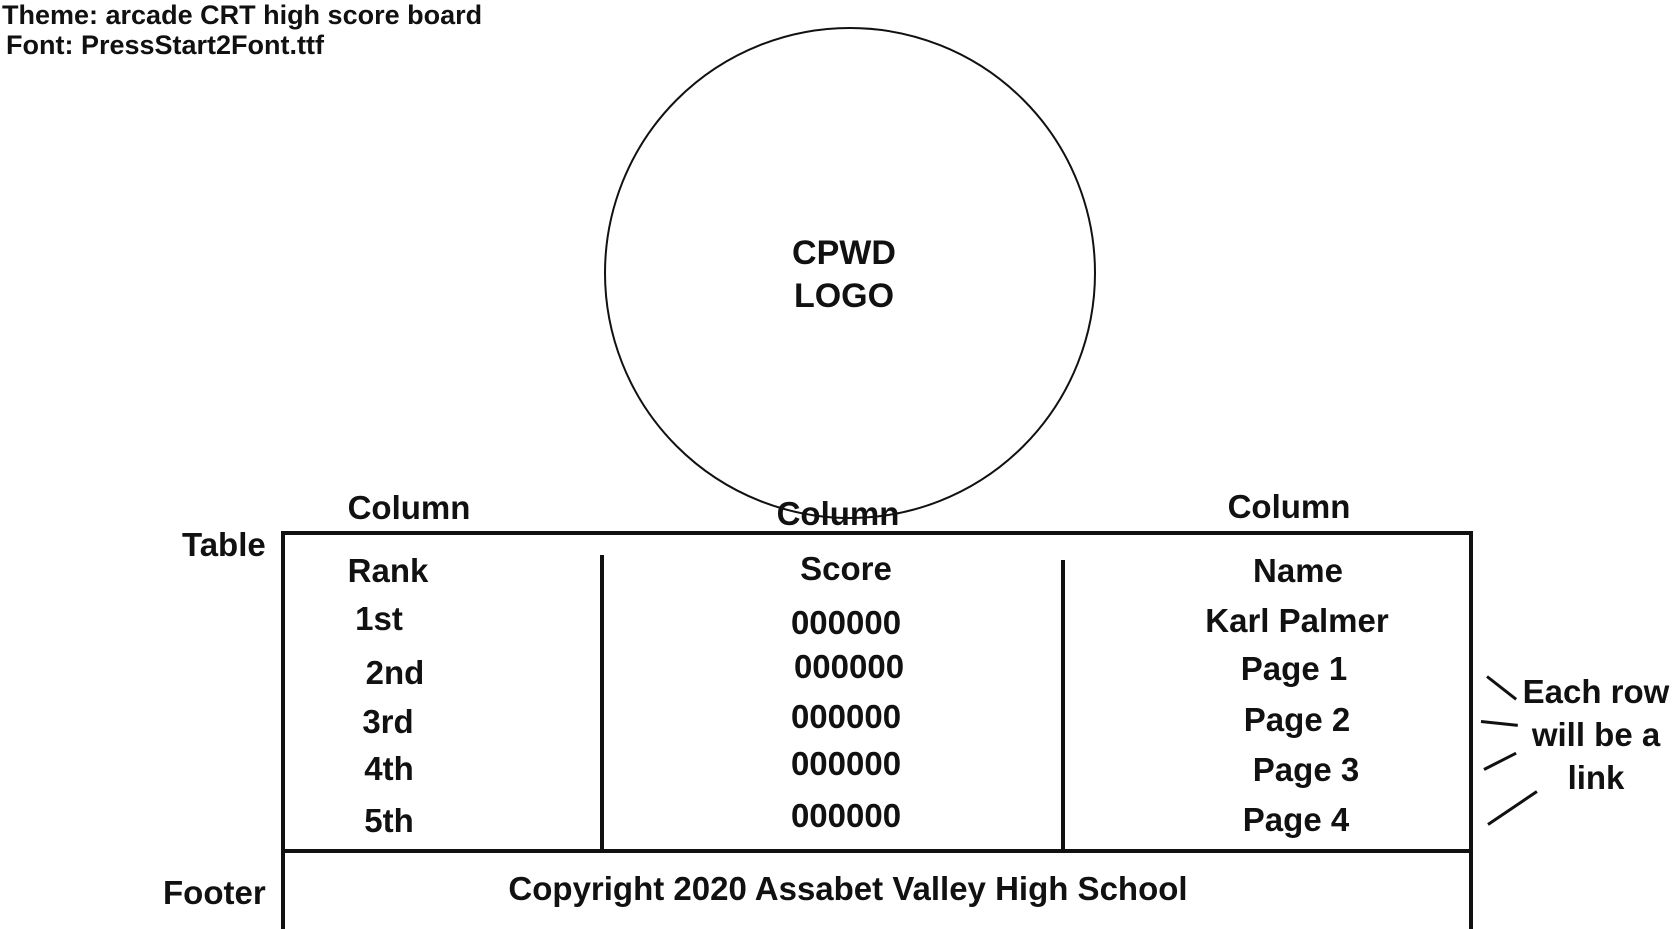 This screenshot has width=1680, height=929. I want to click on row-link-annotation: Each row will be a link, so click(1596, 734).